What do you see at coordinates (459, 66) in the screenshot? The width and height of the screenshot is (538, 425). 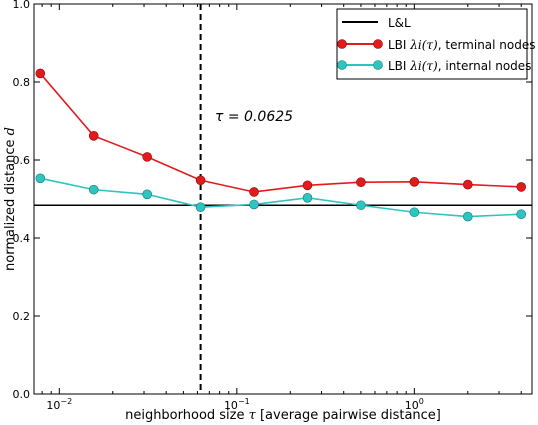 I see `legend-label-internal: LBI λi(τ), internal nodes` at bounding box center [459, 66].